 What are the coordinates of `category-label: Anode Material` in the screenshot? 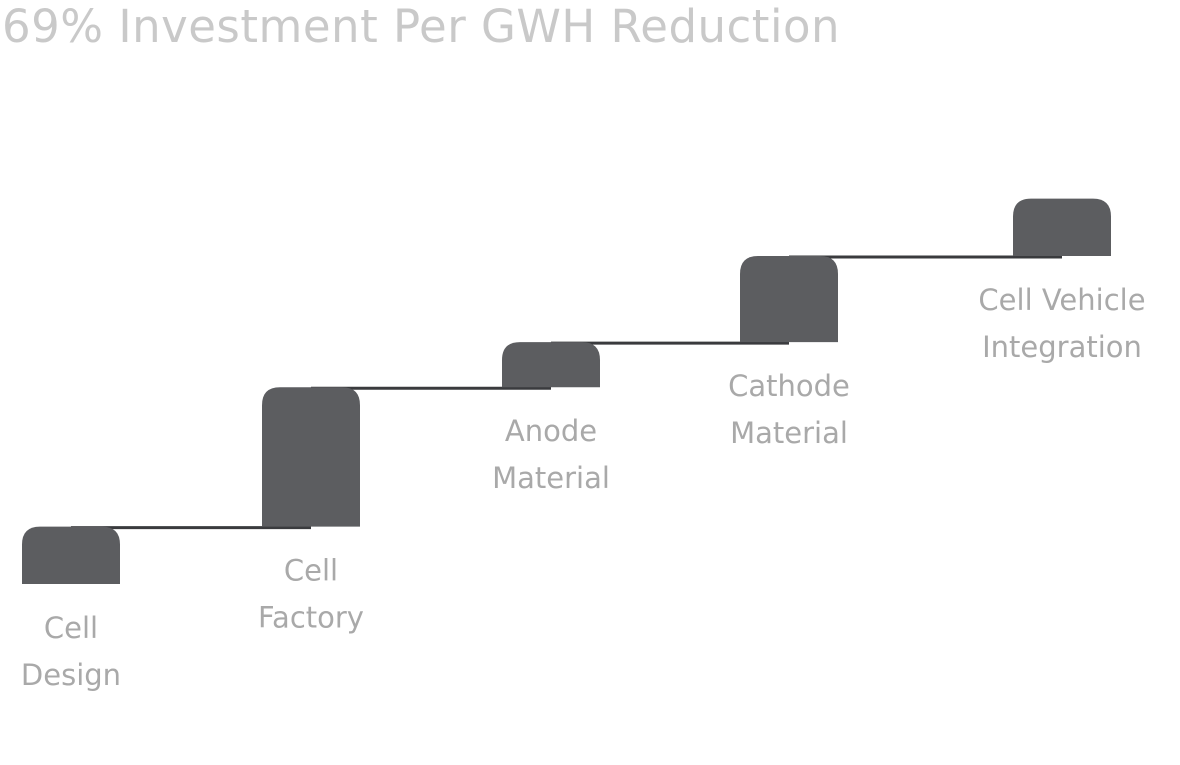 It's located at (551, 454).